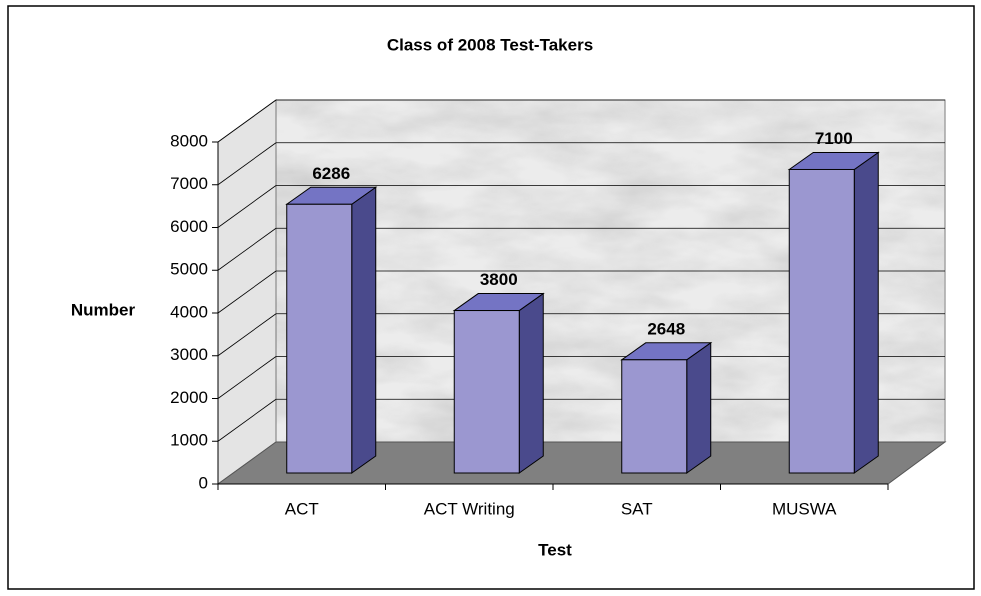 This screenshot has width=981, height=596. Describe the element at coordinates (203, 482) in the screenshot. I see `y-tick-label: 0` at that location.